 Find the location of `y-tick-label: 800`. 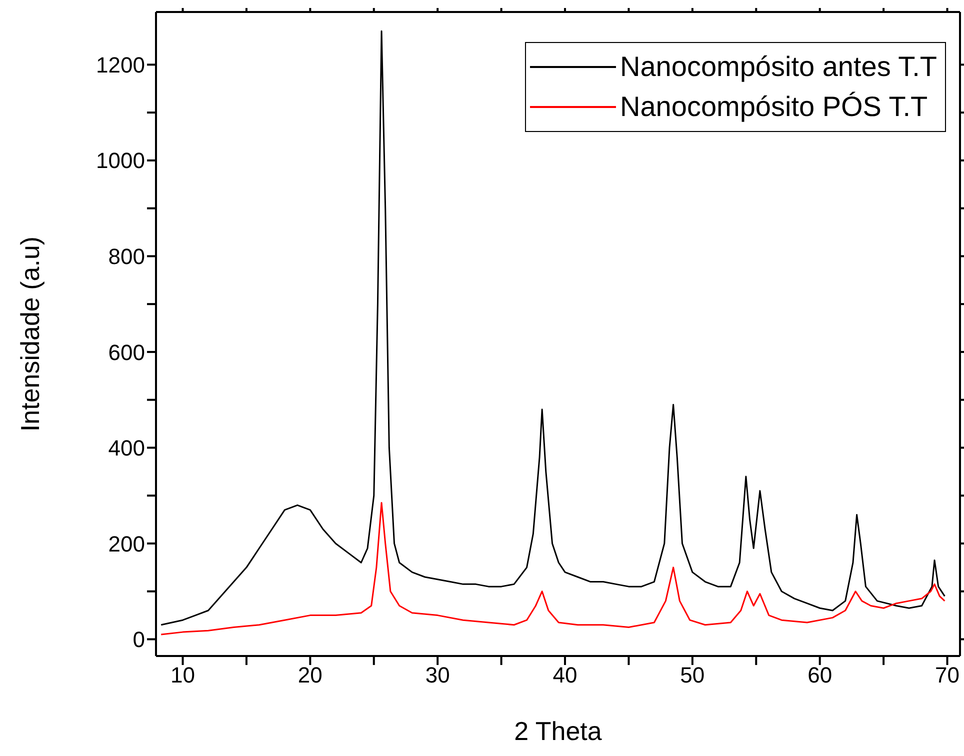

y-tick-label: 800 is located at coordinates (126, 257).